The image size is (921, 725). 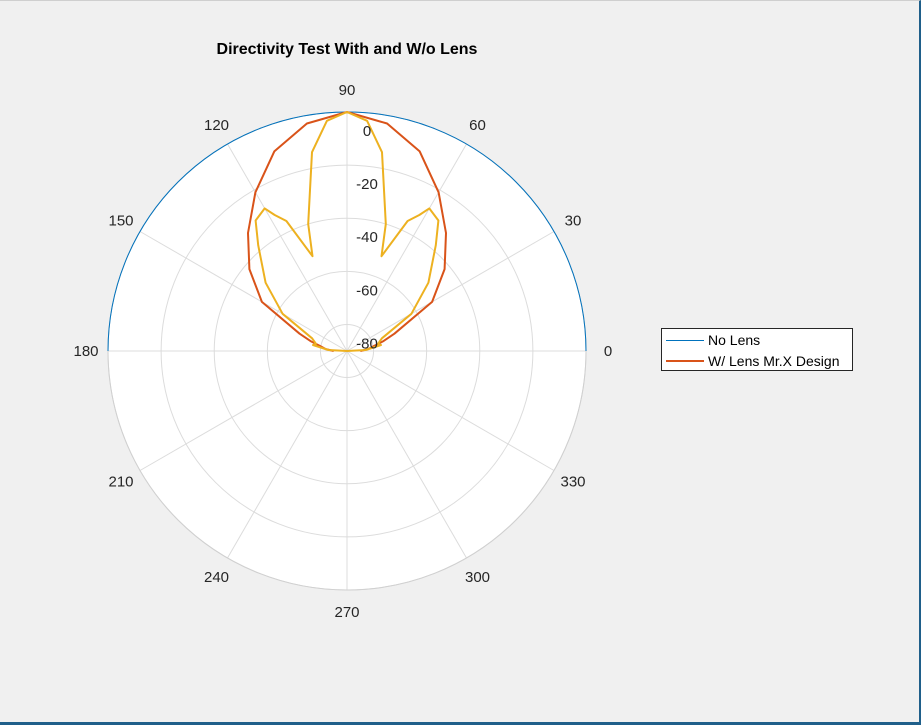 I want to click on ring--40, so click(x=347, y=351).